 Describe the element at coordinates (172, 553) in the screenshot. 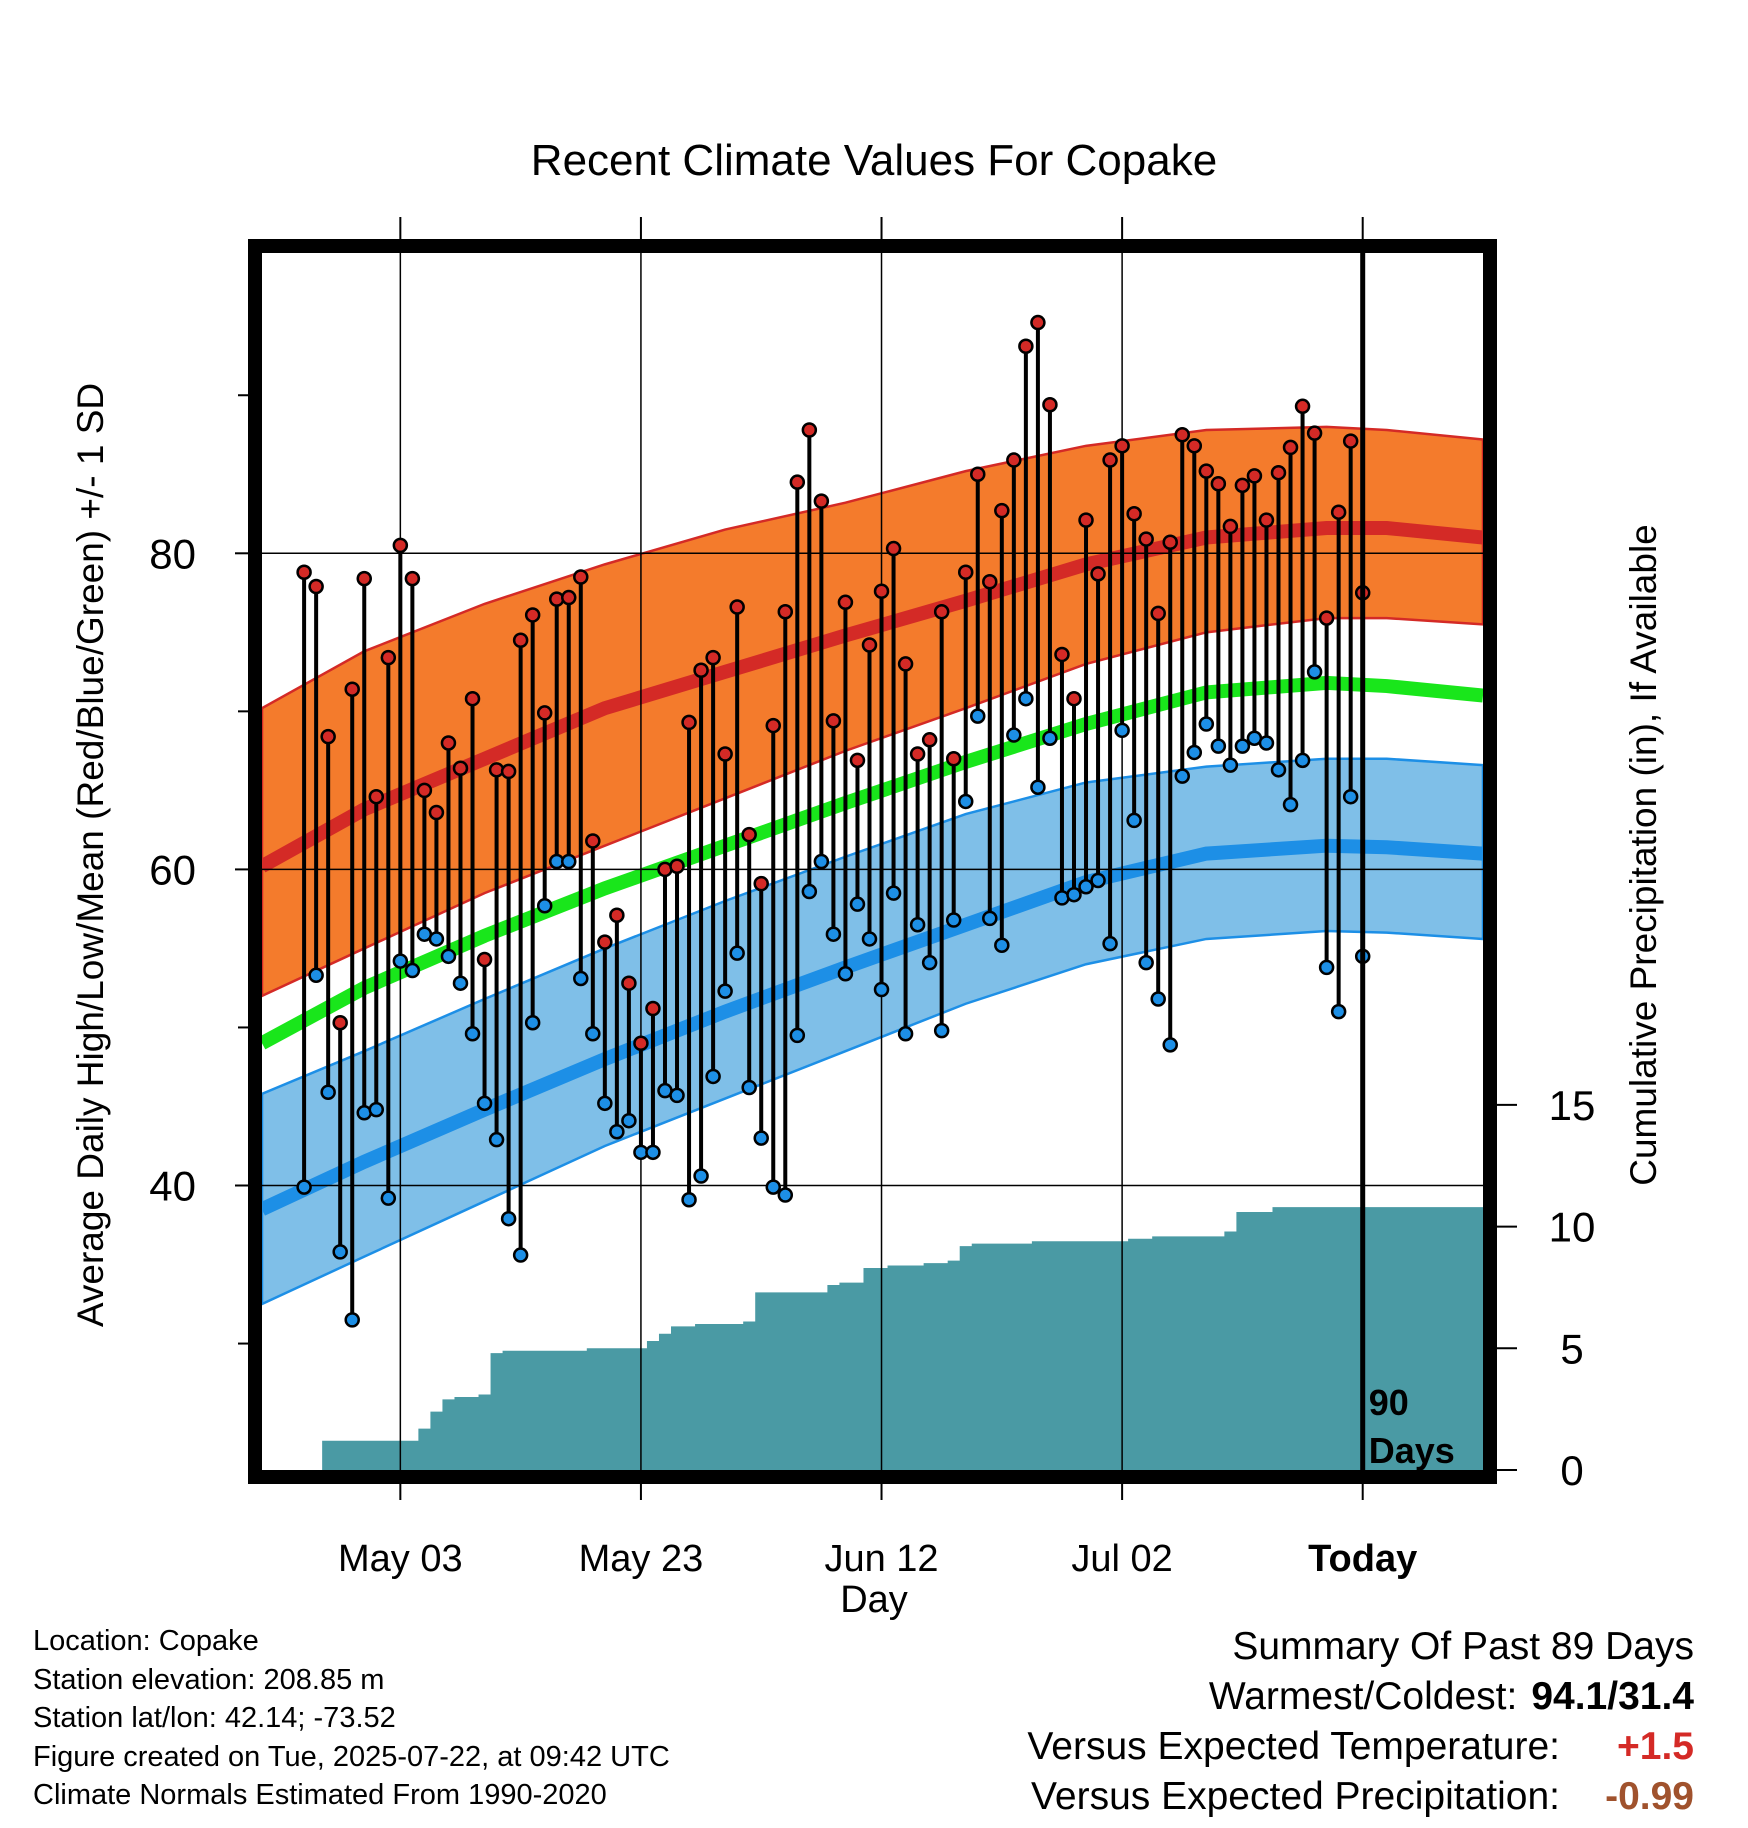

I see `y-tick-label: 80` at that location.